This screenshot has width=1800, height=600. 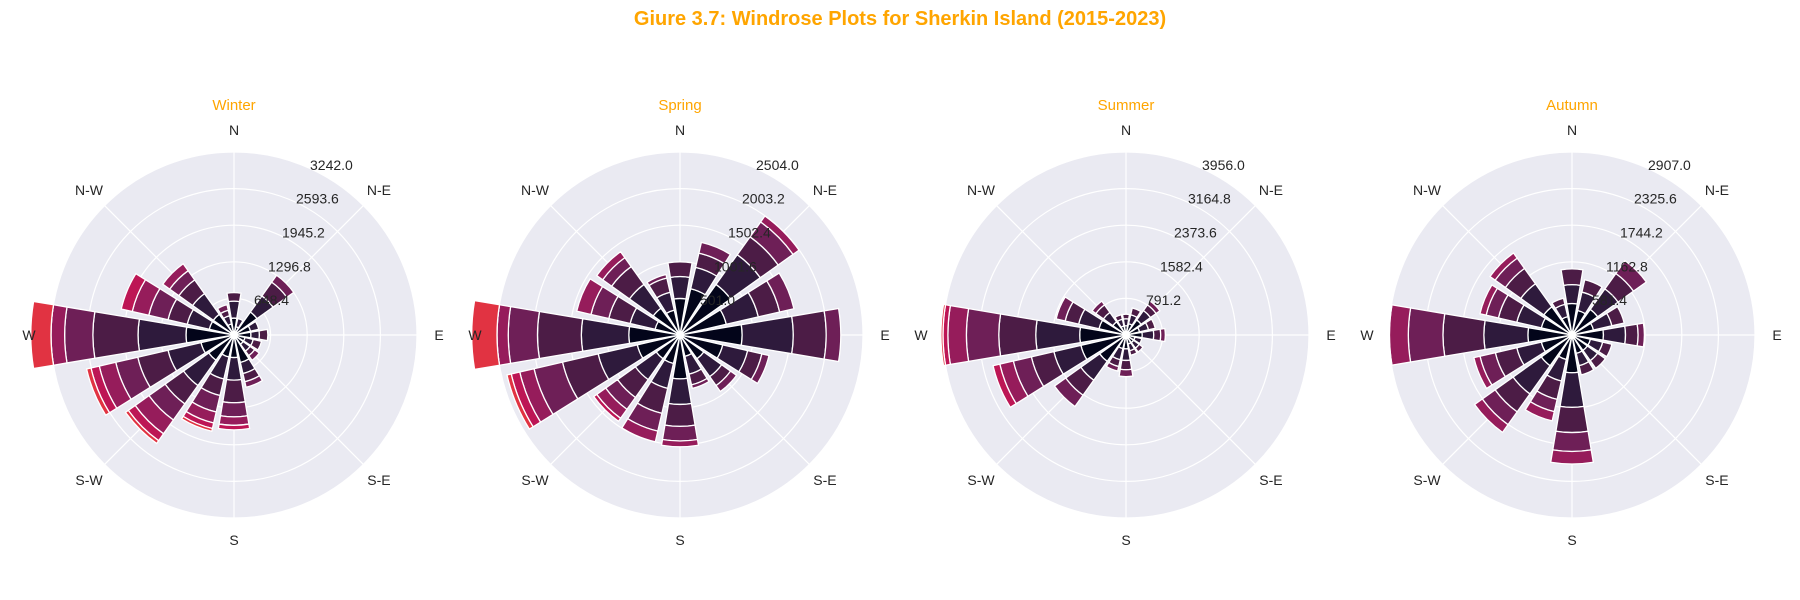 I want to click on radial-tick-label: 1162.8, so click(x=1627, y=266).